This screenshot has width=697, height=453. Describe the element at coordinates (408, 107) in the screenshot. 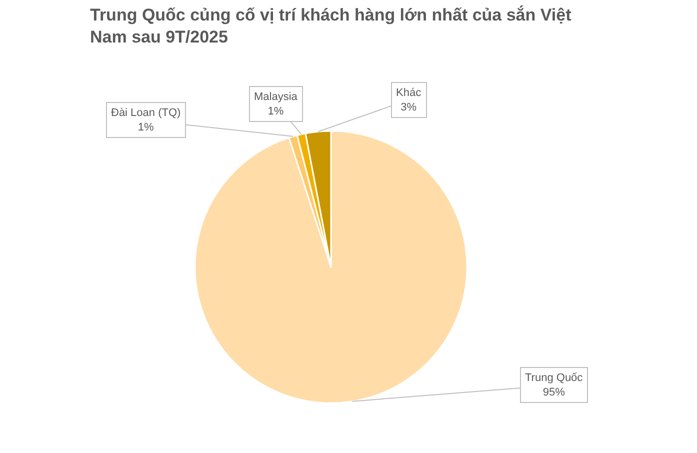

I see `data-label: 3%` at that location.